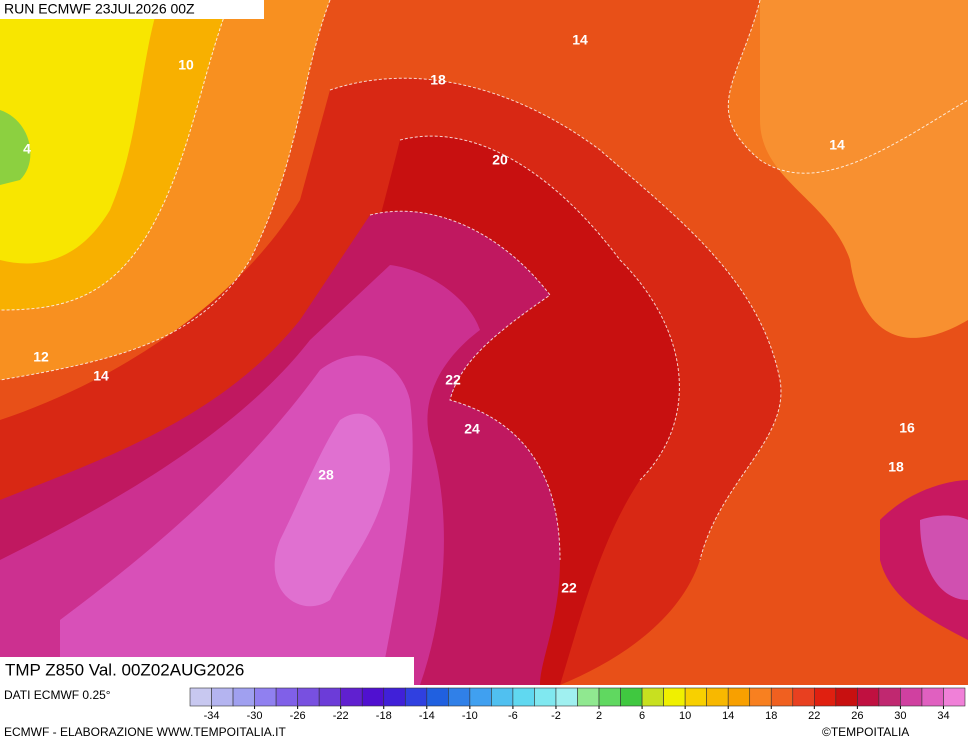 Image resolution: width=968 pixels, height=750 pixels. Describe the element at coordinates (556, 716) in the screenshot. I see `tick-label: -2` at that location.